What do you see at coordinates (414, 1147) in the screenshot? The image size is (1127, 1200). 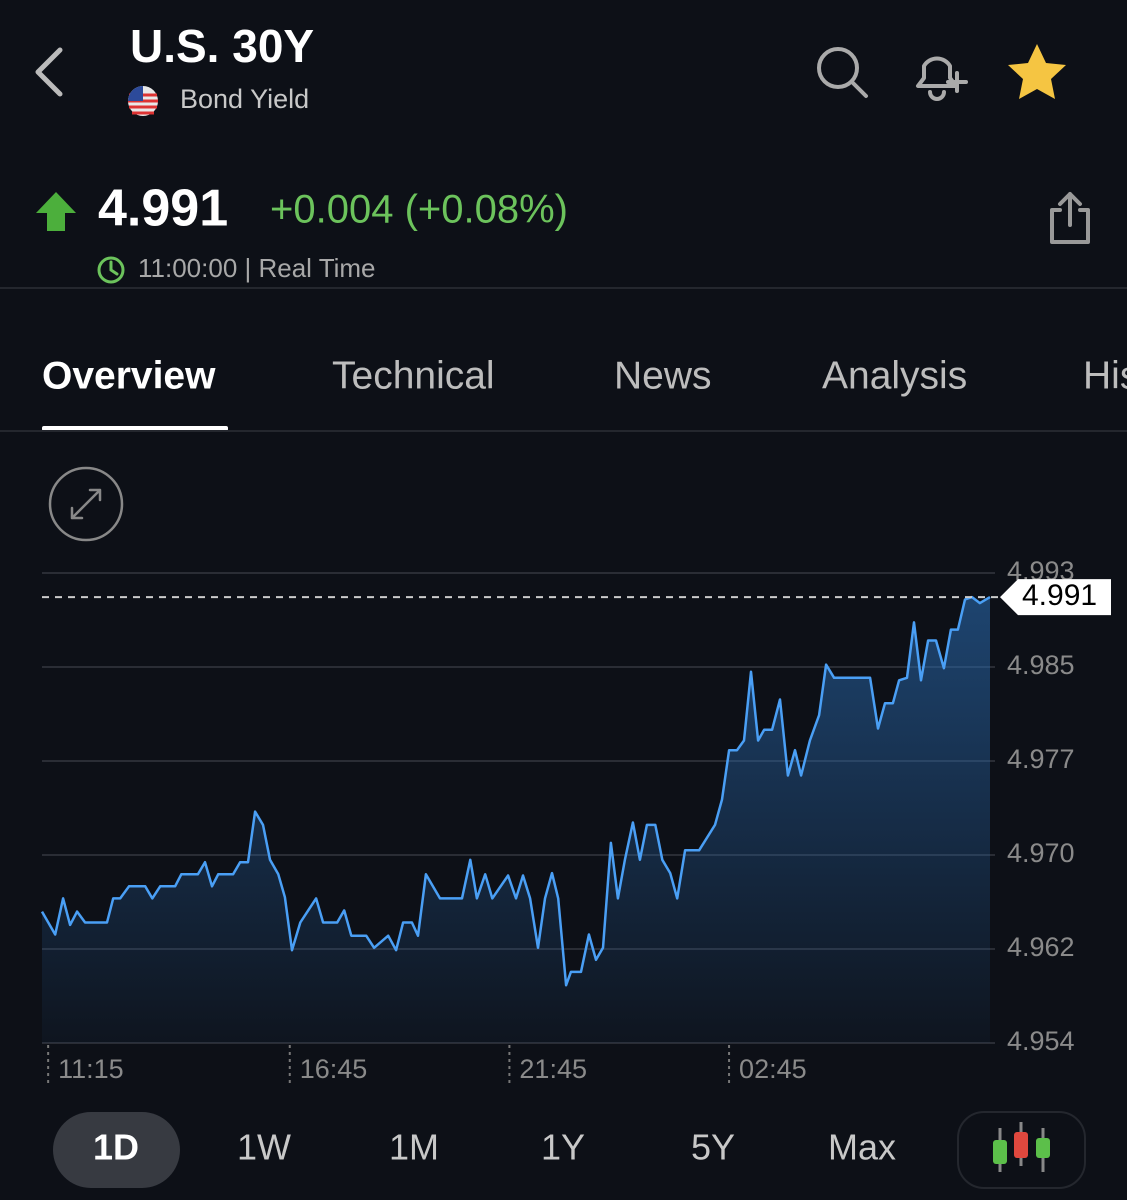 I see `range-button: 1M` at bounding box center [414, 1147].